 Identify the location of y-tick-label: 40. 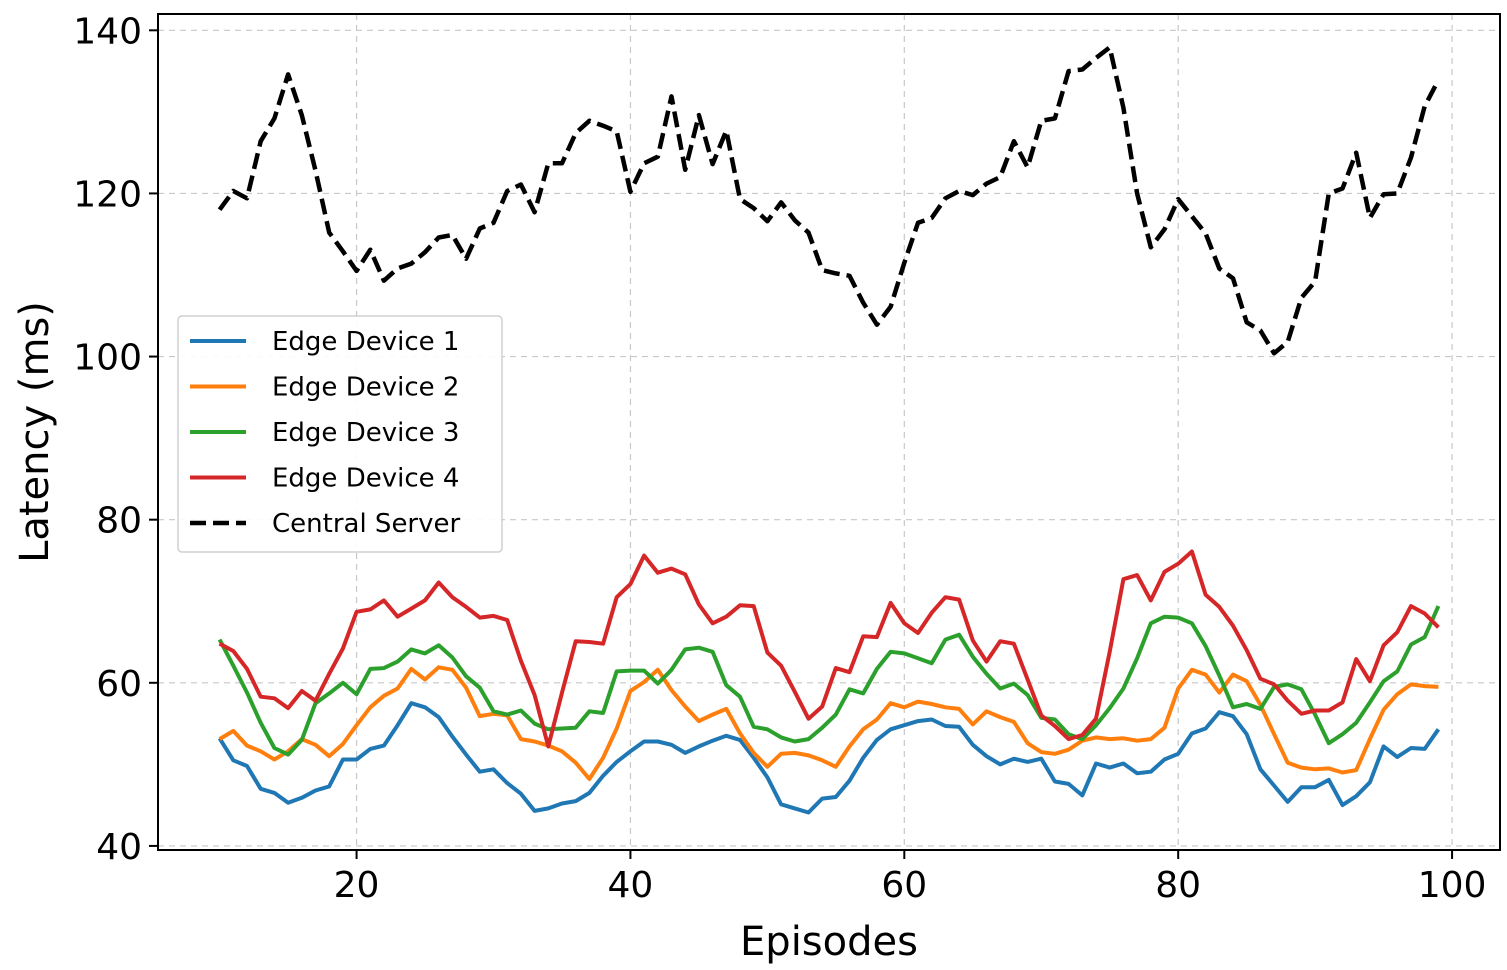
(119, 847).